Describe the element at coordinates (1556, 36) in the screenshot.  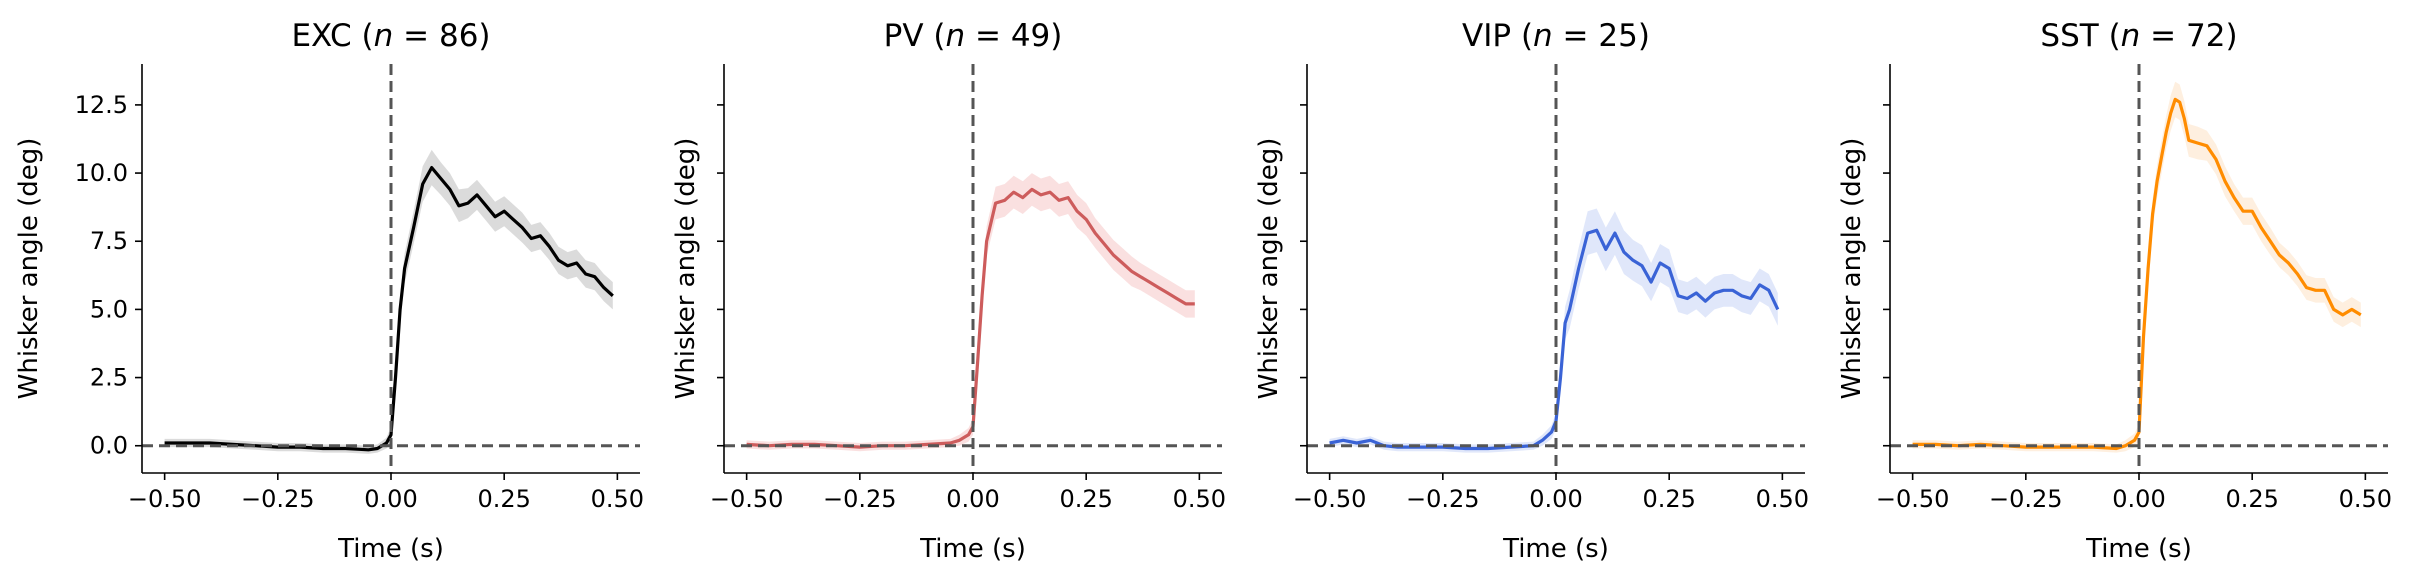
I see `panel-title: VIP (n = 25)` at that location.